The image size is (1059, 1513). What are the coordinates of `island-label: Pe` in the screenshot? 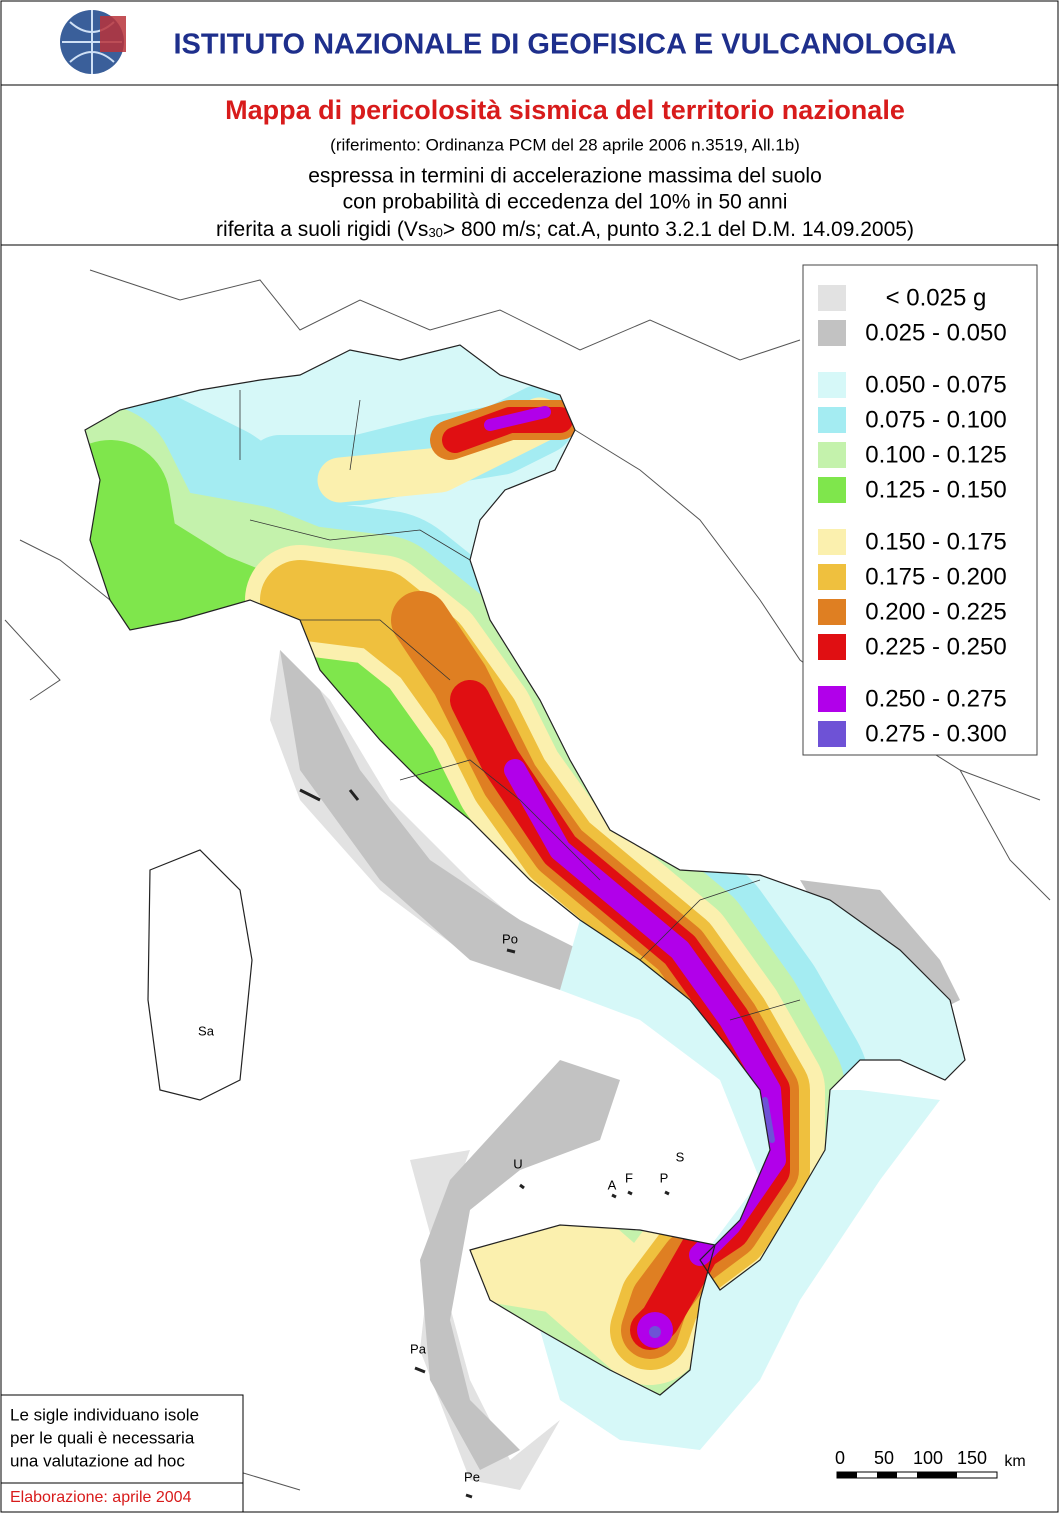 It's located at (472, 1476).